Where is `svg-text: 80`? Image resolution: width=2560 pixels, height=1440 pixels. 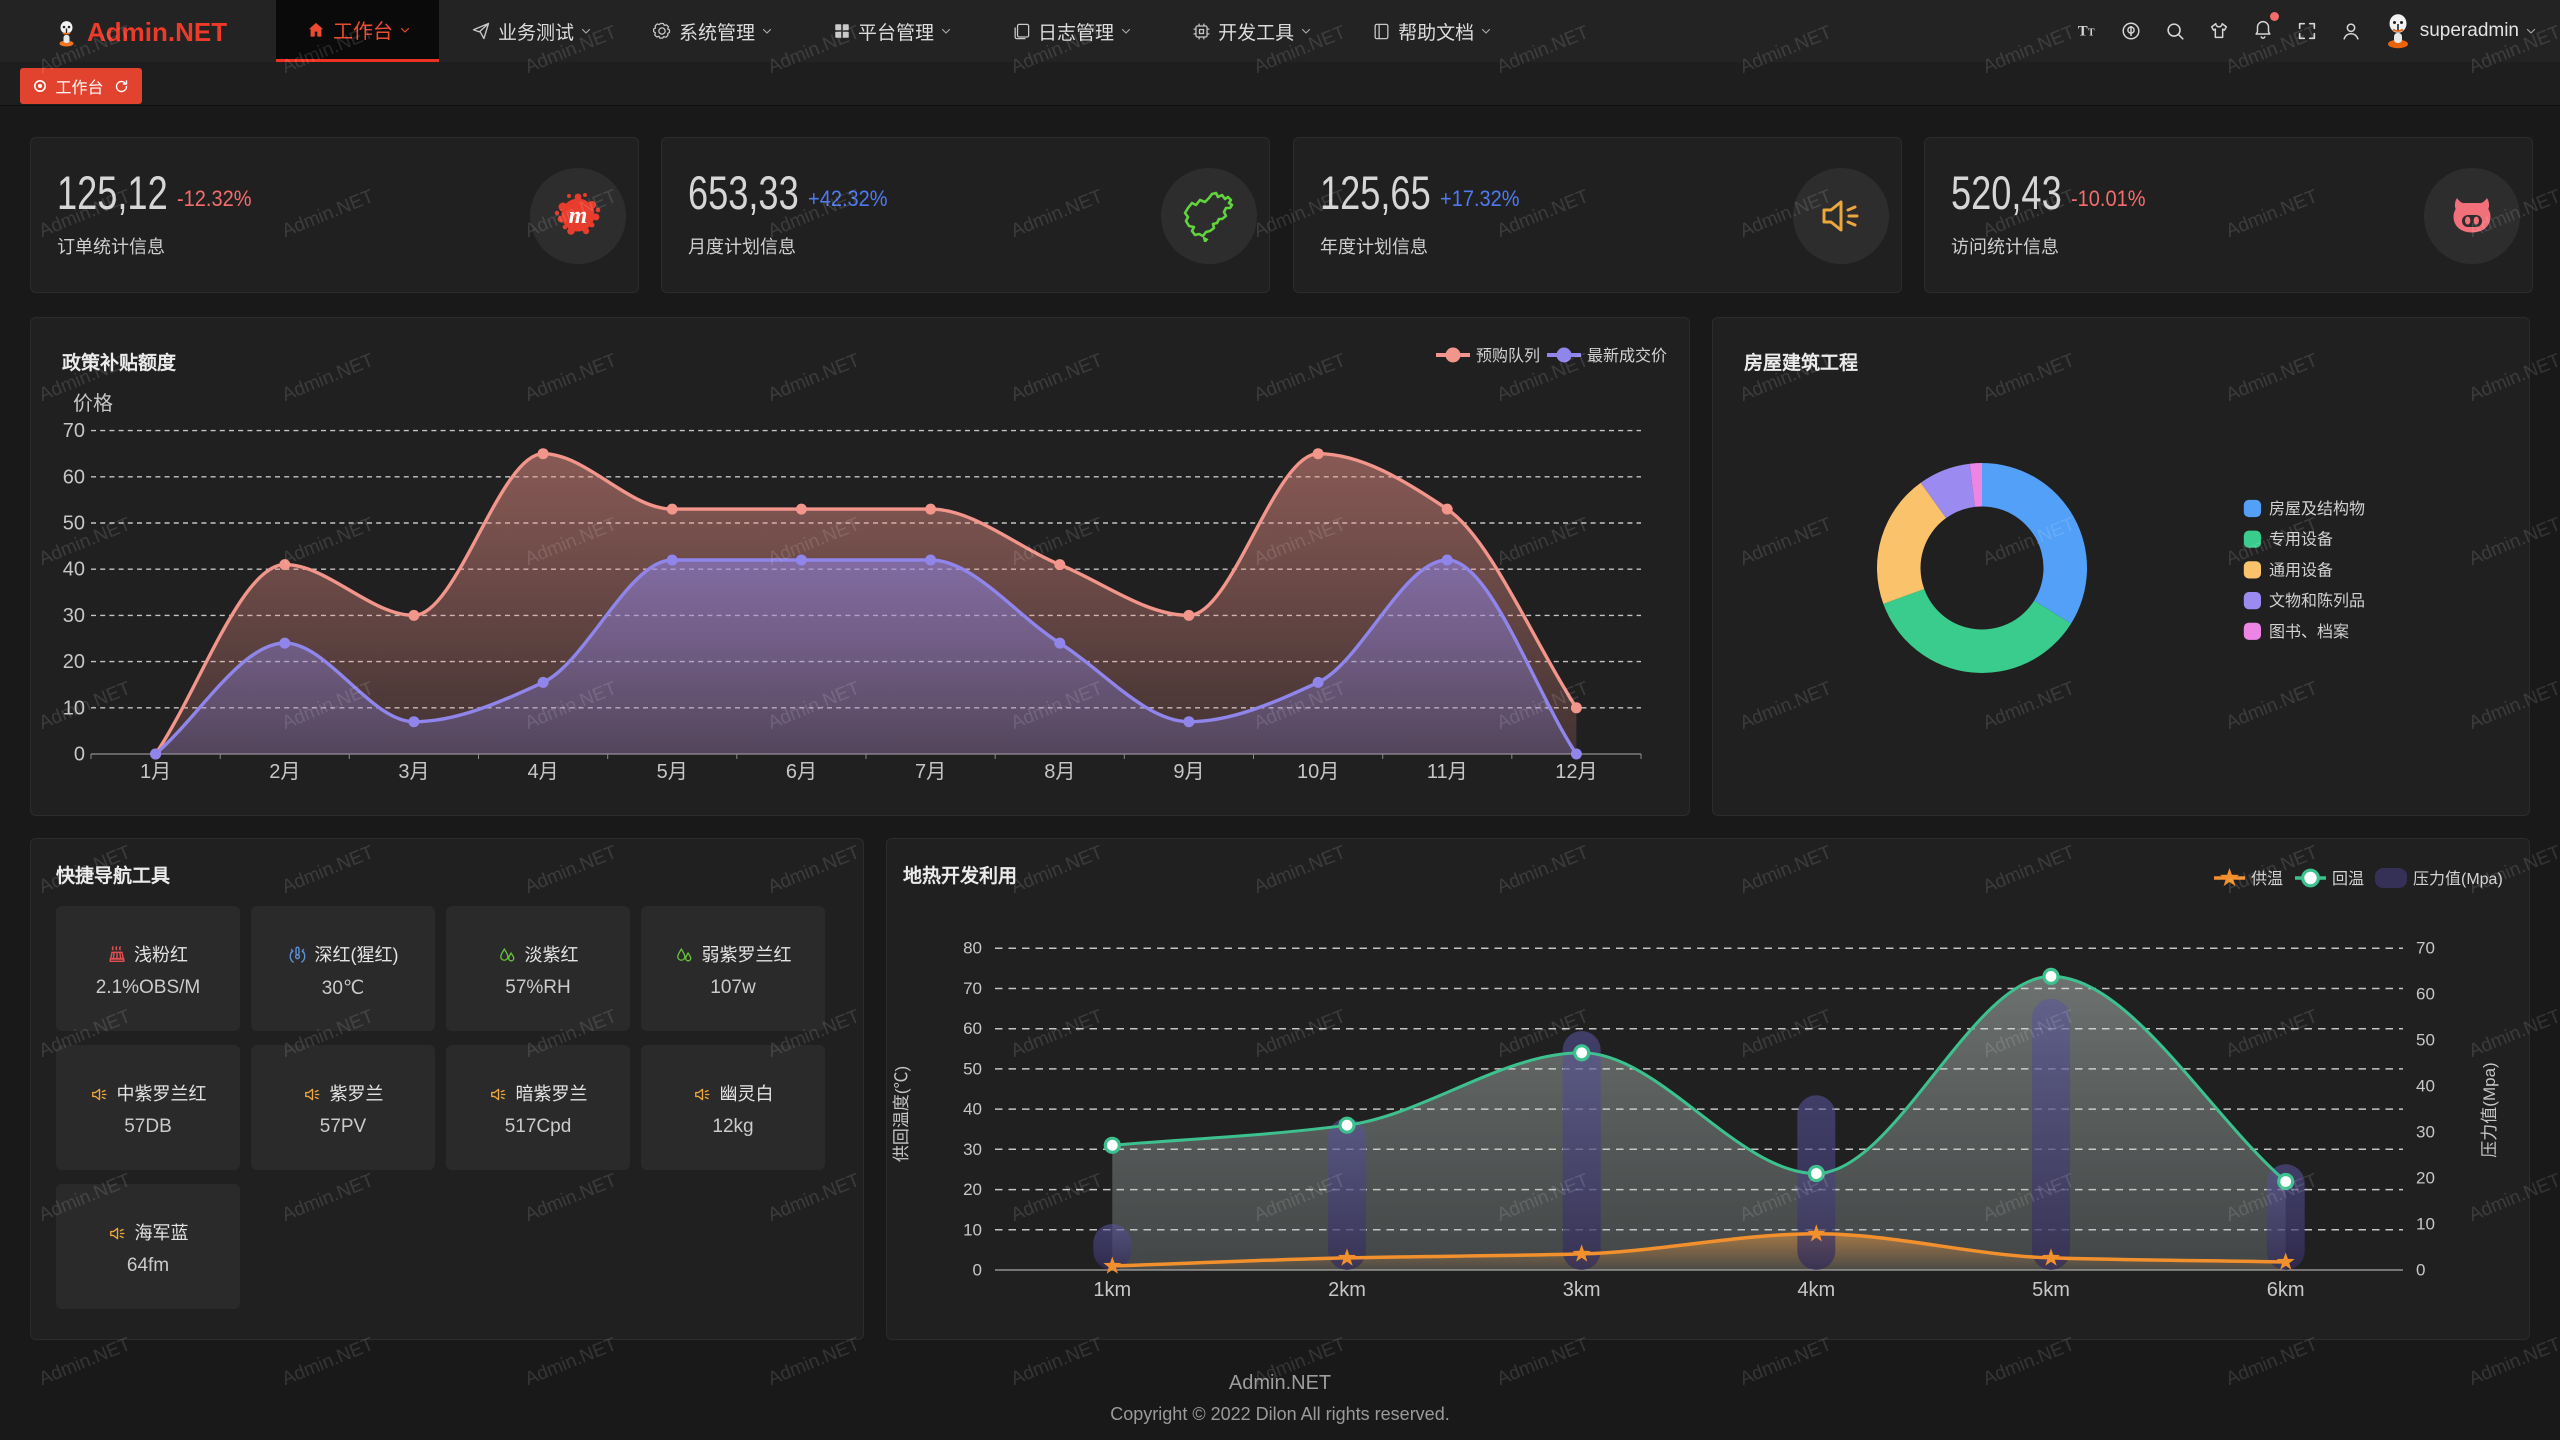
svg-text: 80 is located at coordinates (972, 948).